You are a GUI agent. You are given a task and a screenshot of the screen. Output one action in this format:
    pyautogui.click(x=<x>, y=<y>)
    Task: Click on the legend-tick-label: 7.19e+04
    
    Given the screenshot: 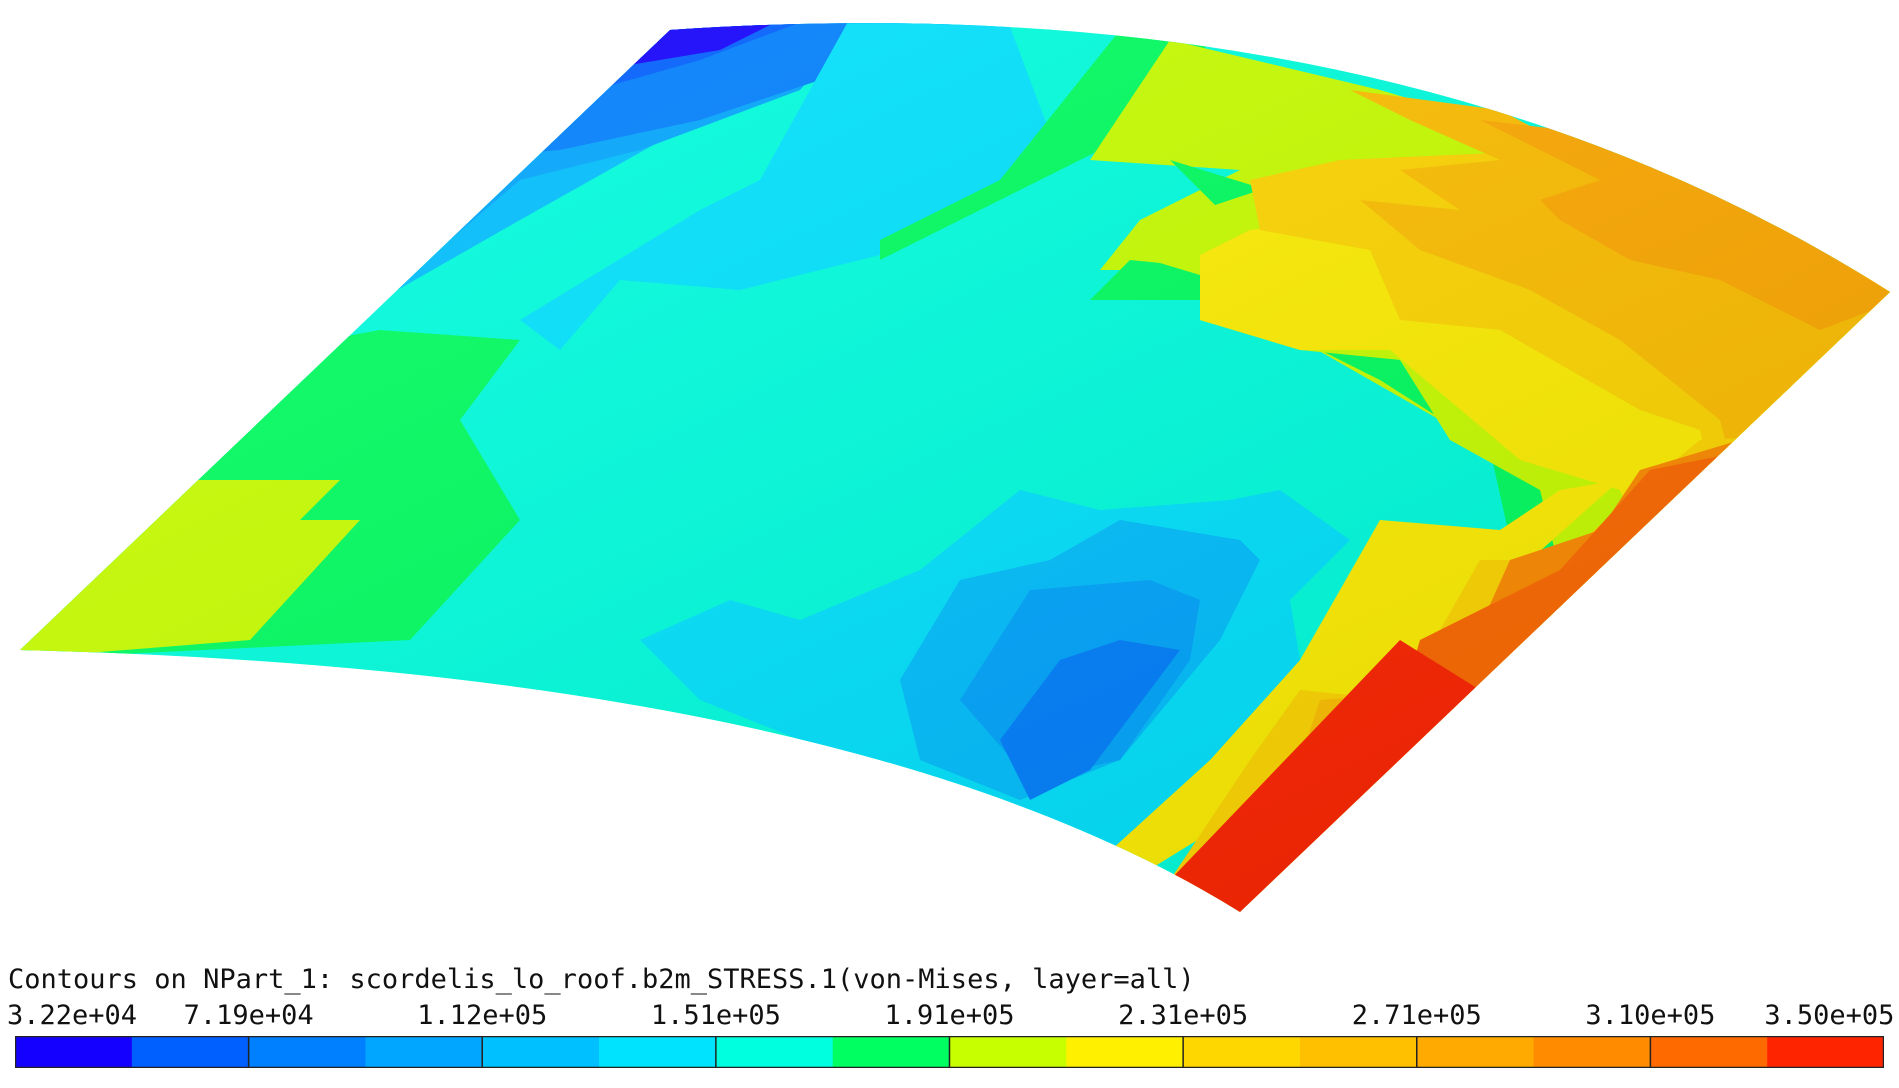 What is the action you would take?
    pyautogui.click(x=248, y=1015)
    